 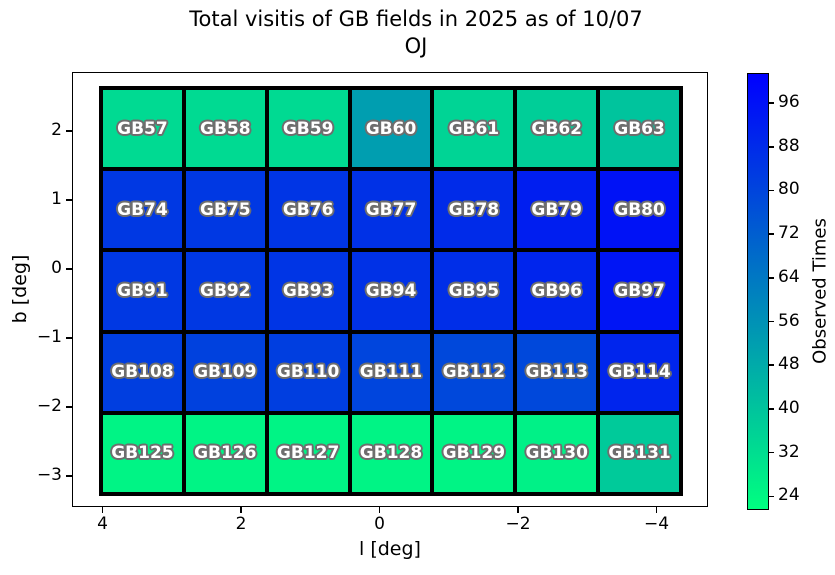 I want to click on field-label: GB59, so click(x=308, y=128).